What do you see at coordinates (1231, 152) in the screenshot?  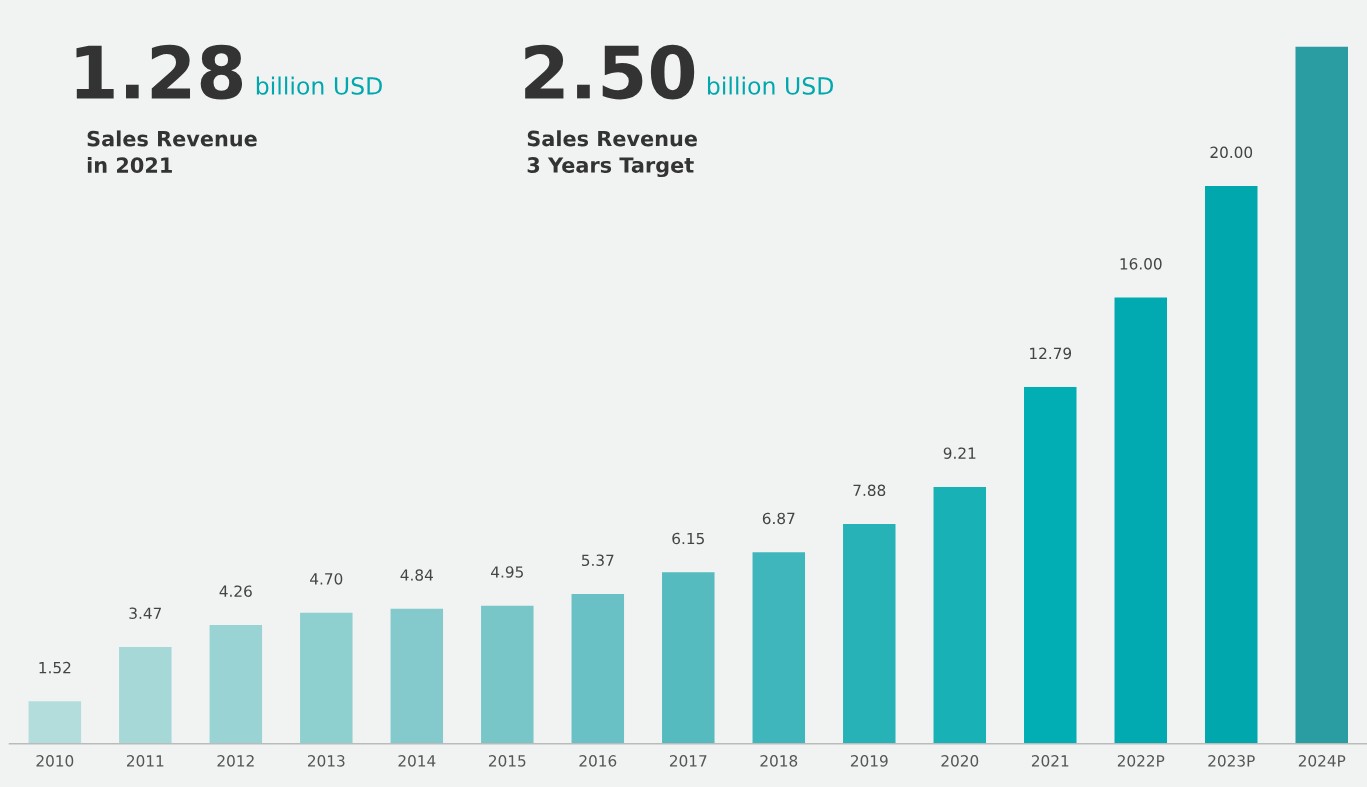 I see `data-label: 20.00` at bounding box center [1231, 152].